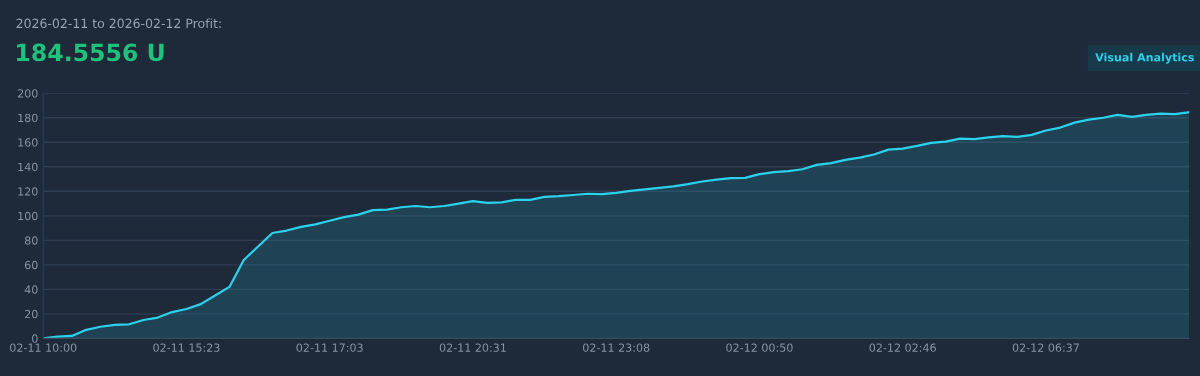 This screenshot has height=376, width=1200. I want to click on x-tick-label: 02-12 06:37, so click(1045, 347).